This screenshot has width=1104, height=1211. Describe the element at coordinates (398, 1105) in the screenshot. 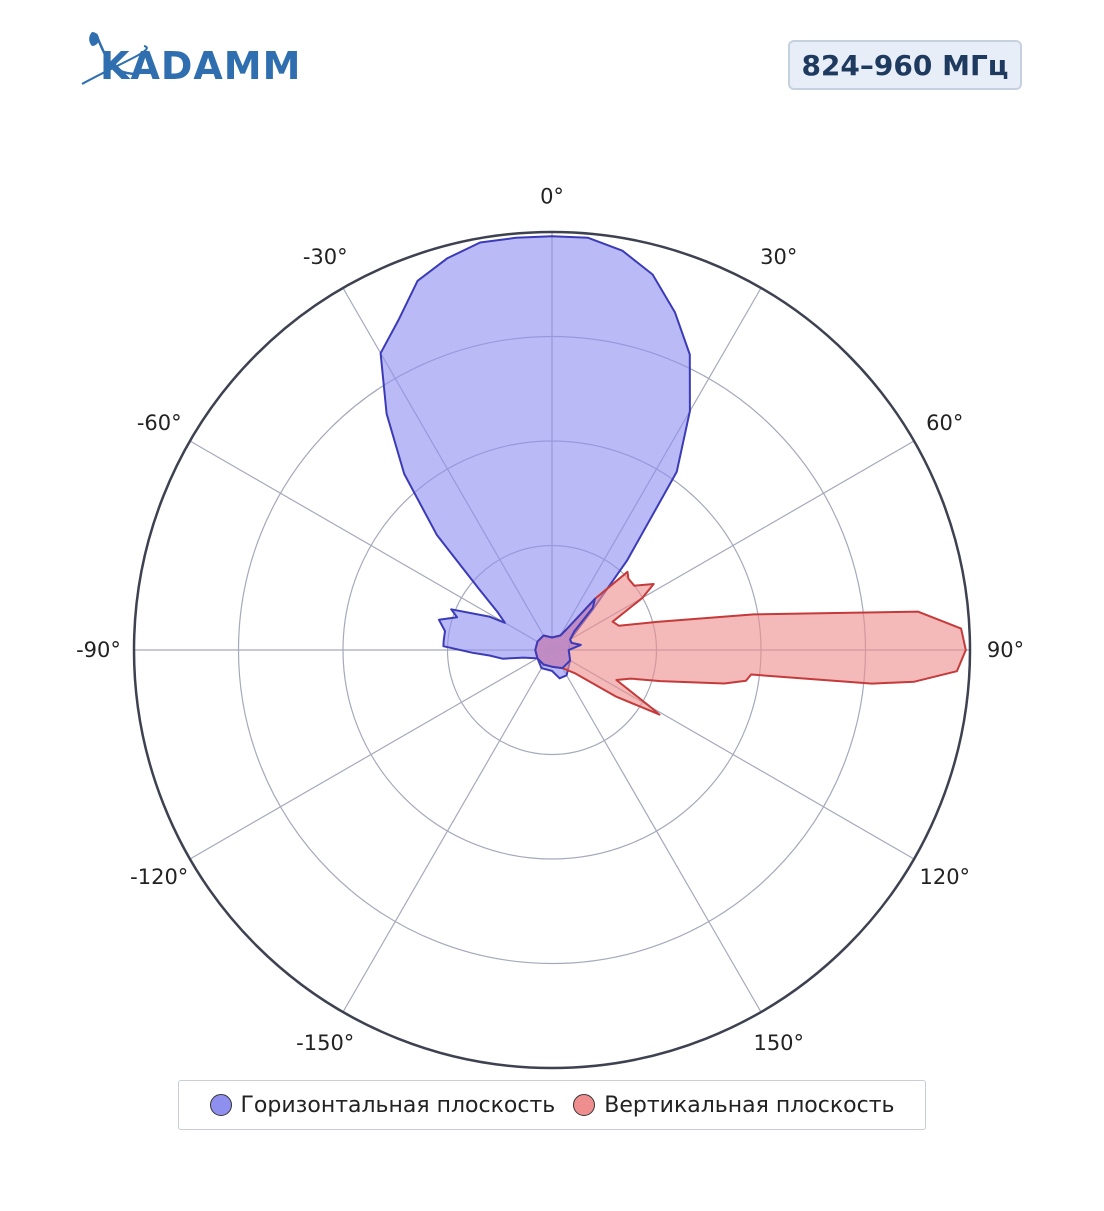

I see `legend-label-horizontal: Горизонтальная плоскость` at that location.